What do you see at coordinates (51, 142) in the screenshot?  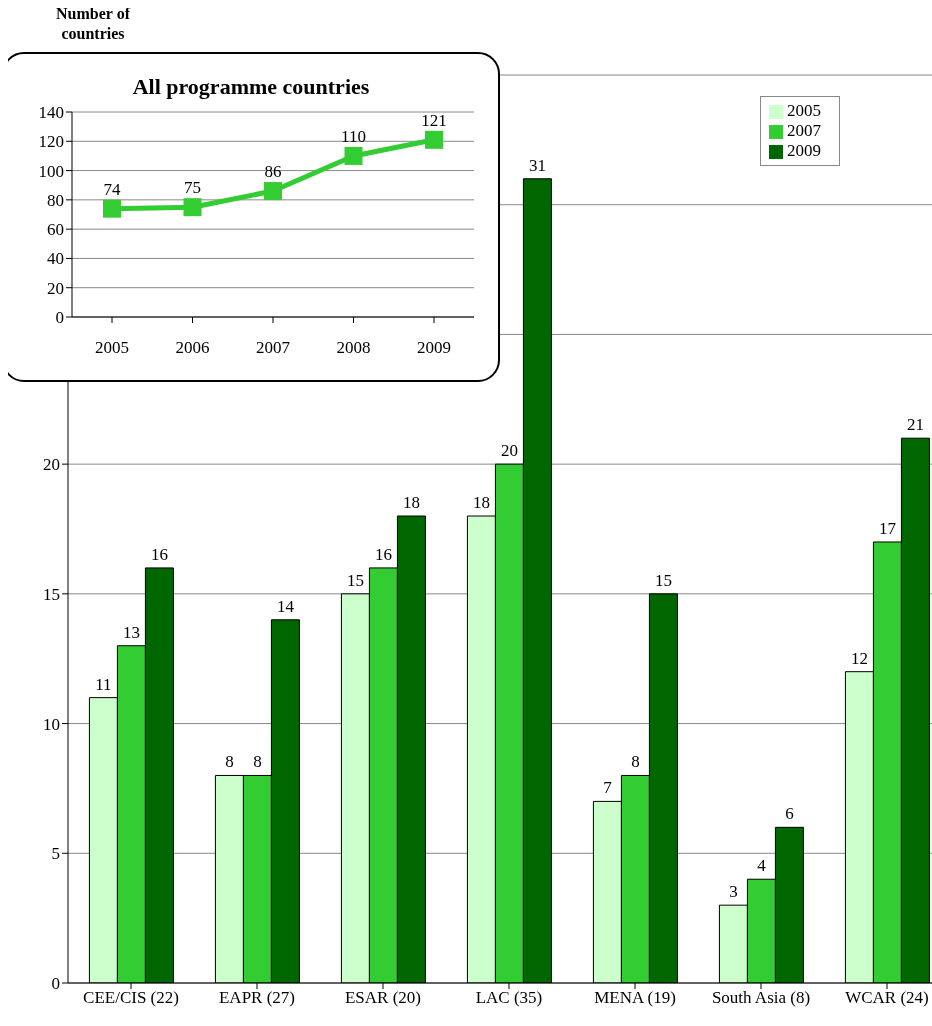 I see `y-tick-label: 120` at bounding box center [51, 142].